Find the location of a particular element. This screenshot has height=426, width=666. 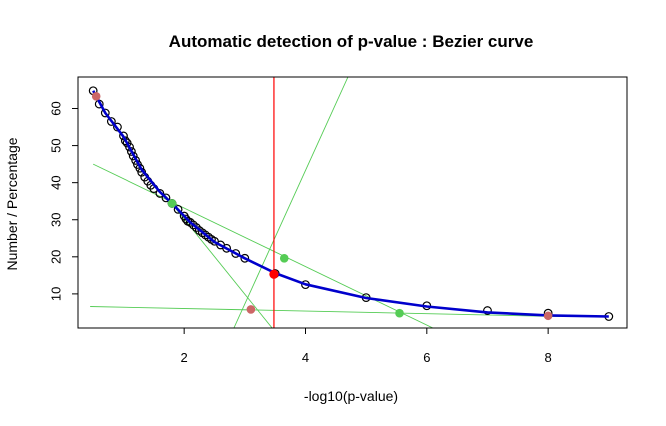

y-axis-label: Number / Percentage is located at coordinates (12, 203).